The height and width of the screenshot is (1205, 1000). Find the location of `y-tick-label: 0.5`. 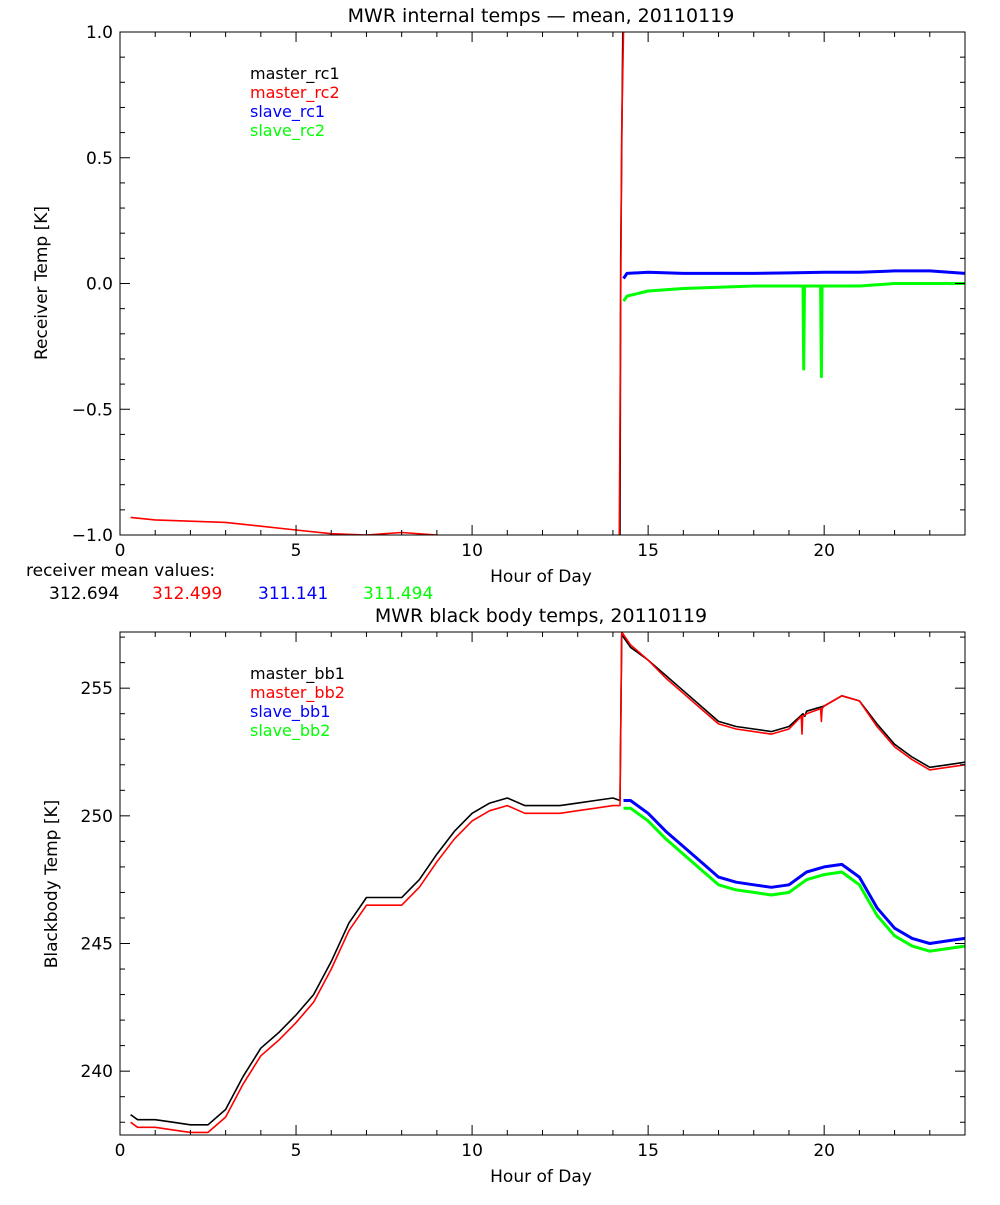

y-tick-label: 0.5 is located at coordinates (99, 159).